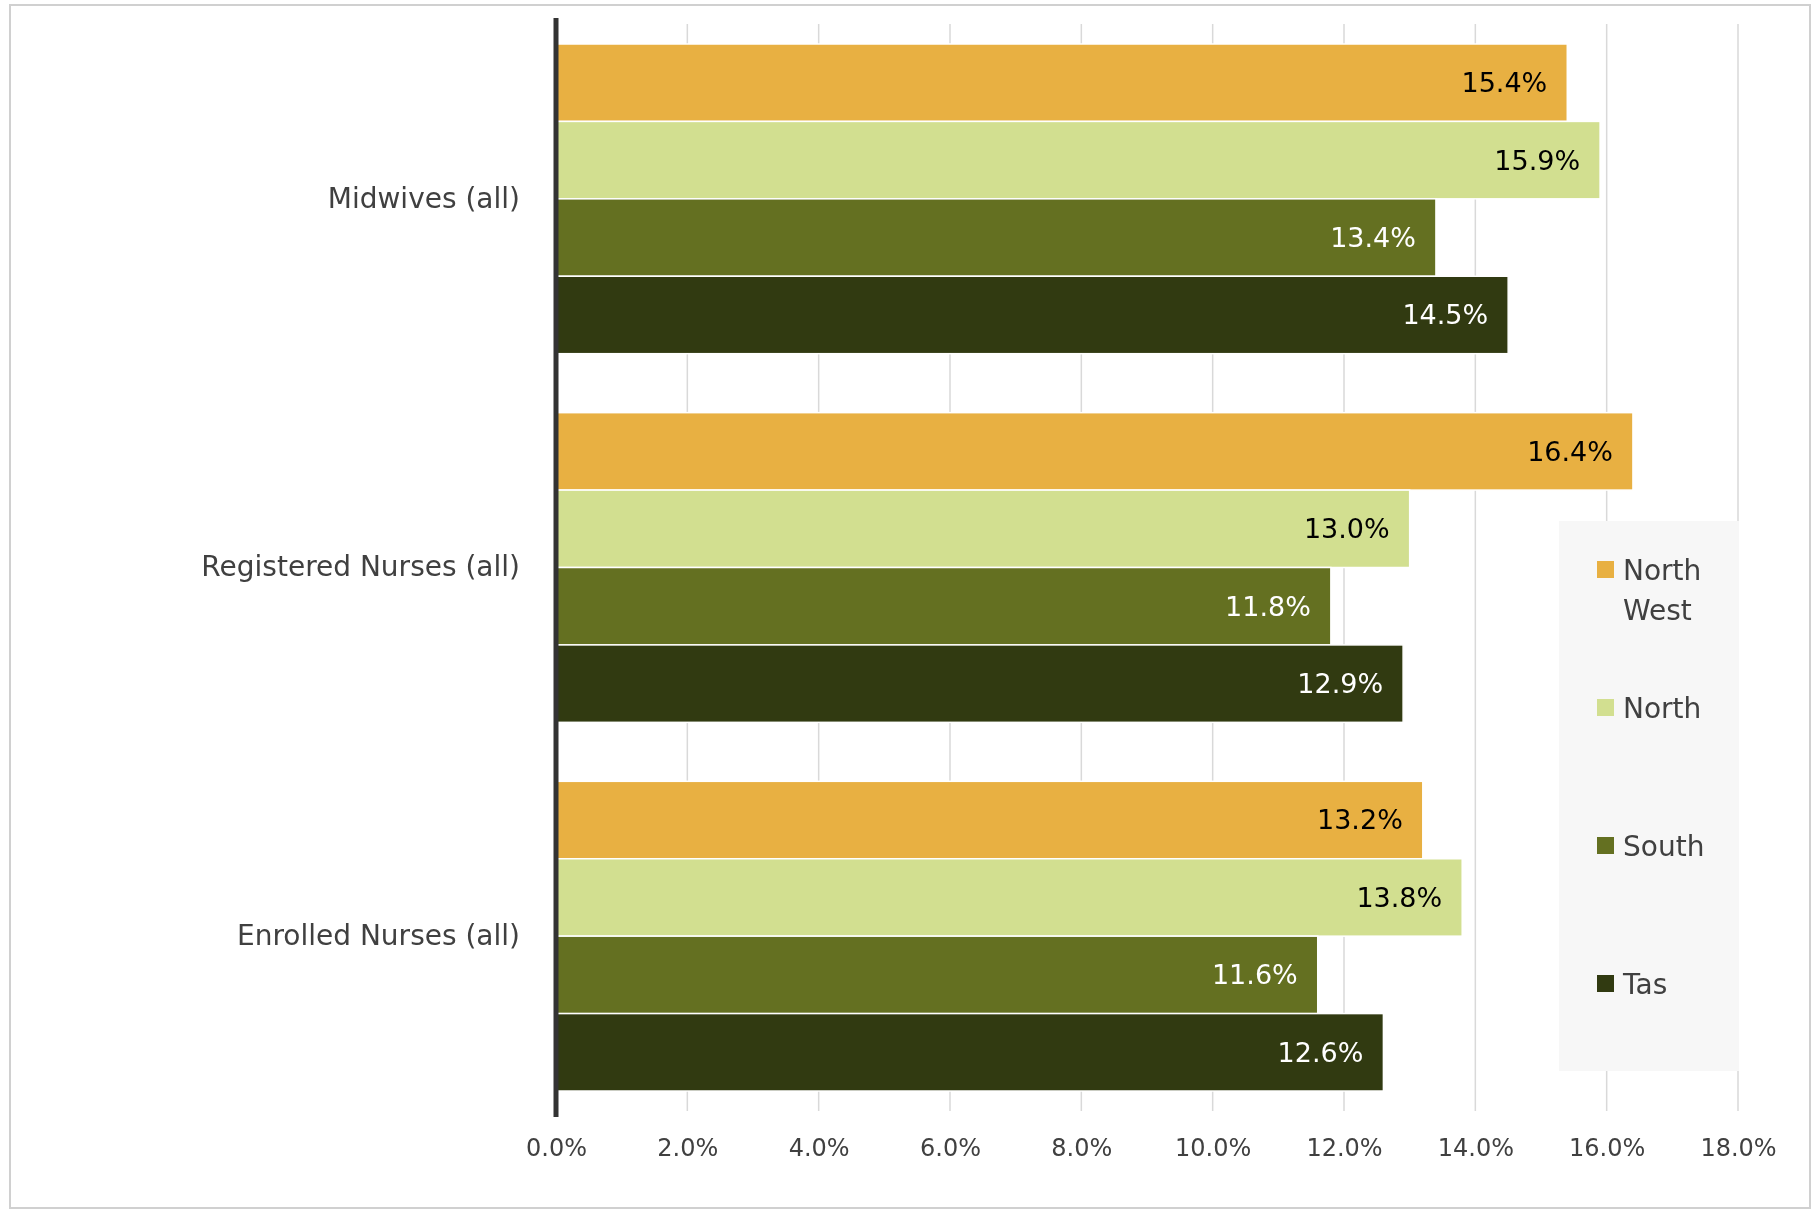 The height and width of the screenshot is (1213, 1816). I want to click on data-label: 15.4%, so click(1504, 83).